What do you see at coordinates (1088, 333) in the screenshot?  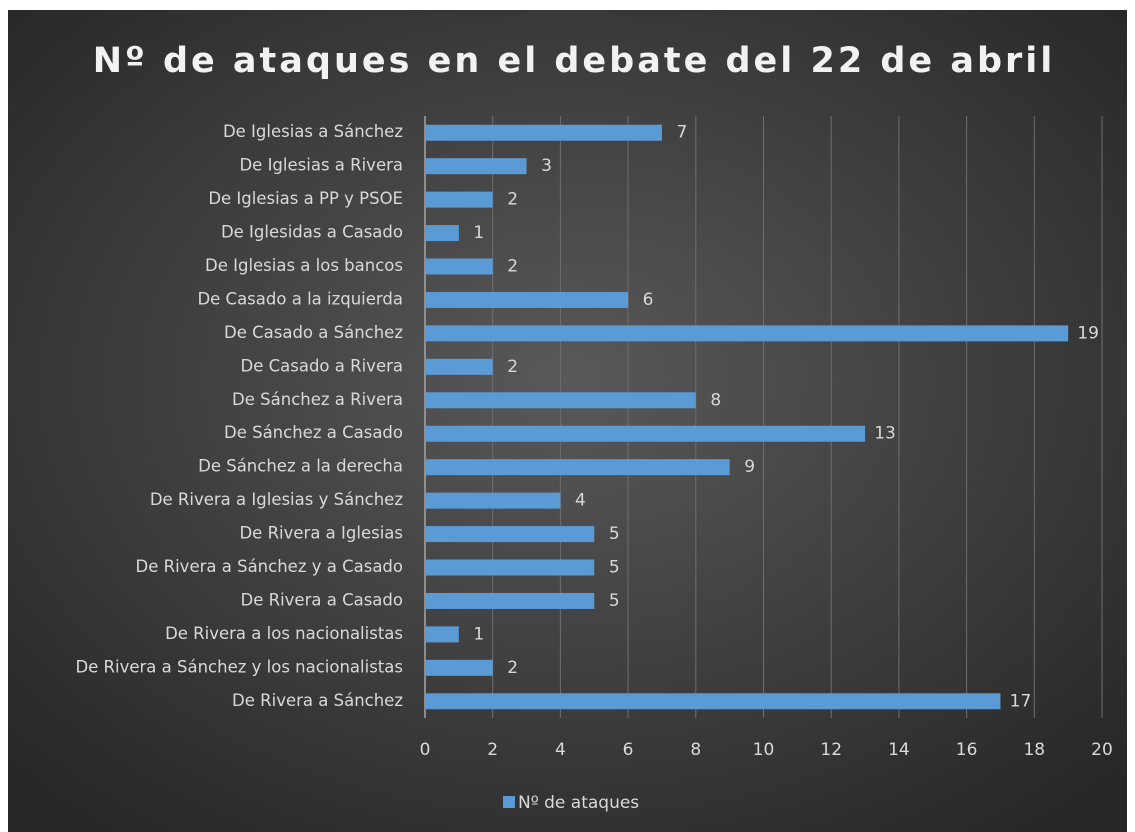 I see `data-label: 19` at bounding box center [1088, 333].